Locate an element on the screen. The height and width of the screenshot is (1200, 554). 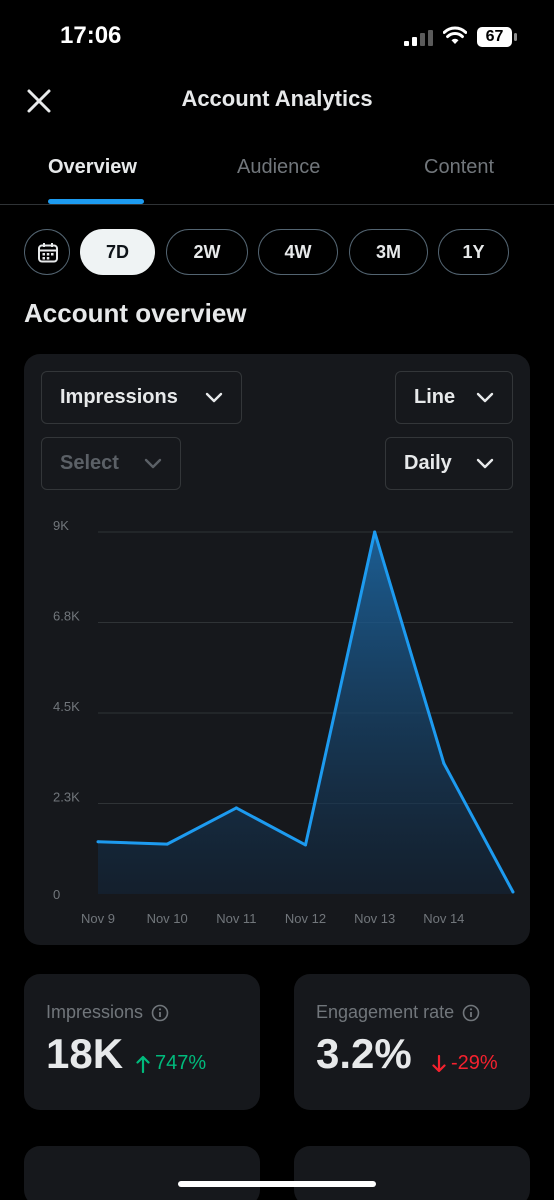
cellular-signal-icon is located at coordinates (418, 38).